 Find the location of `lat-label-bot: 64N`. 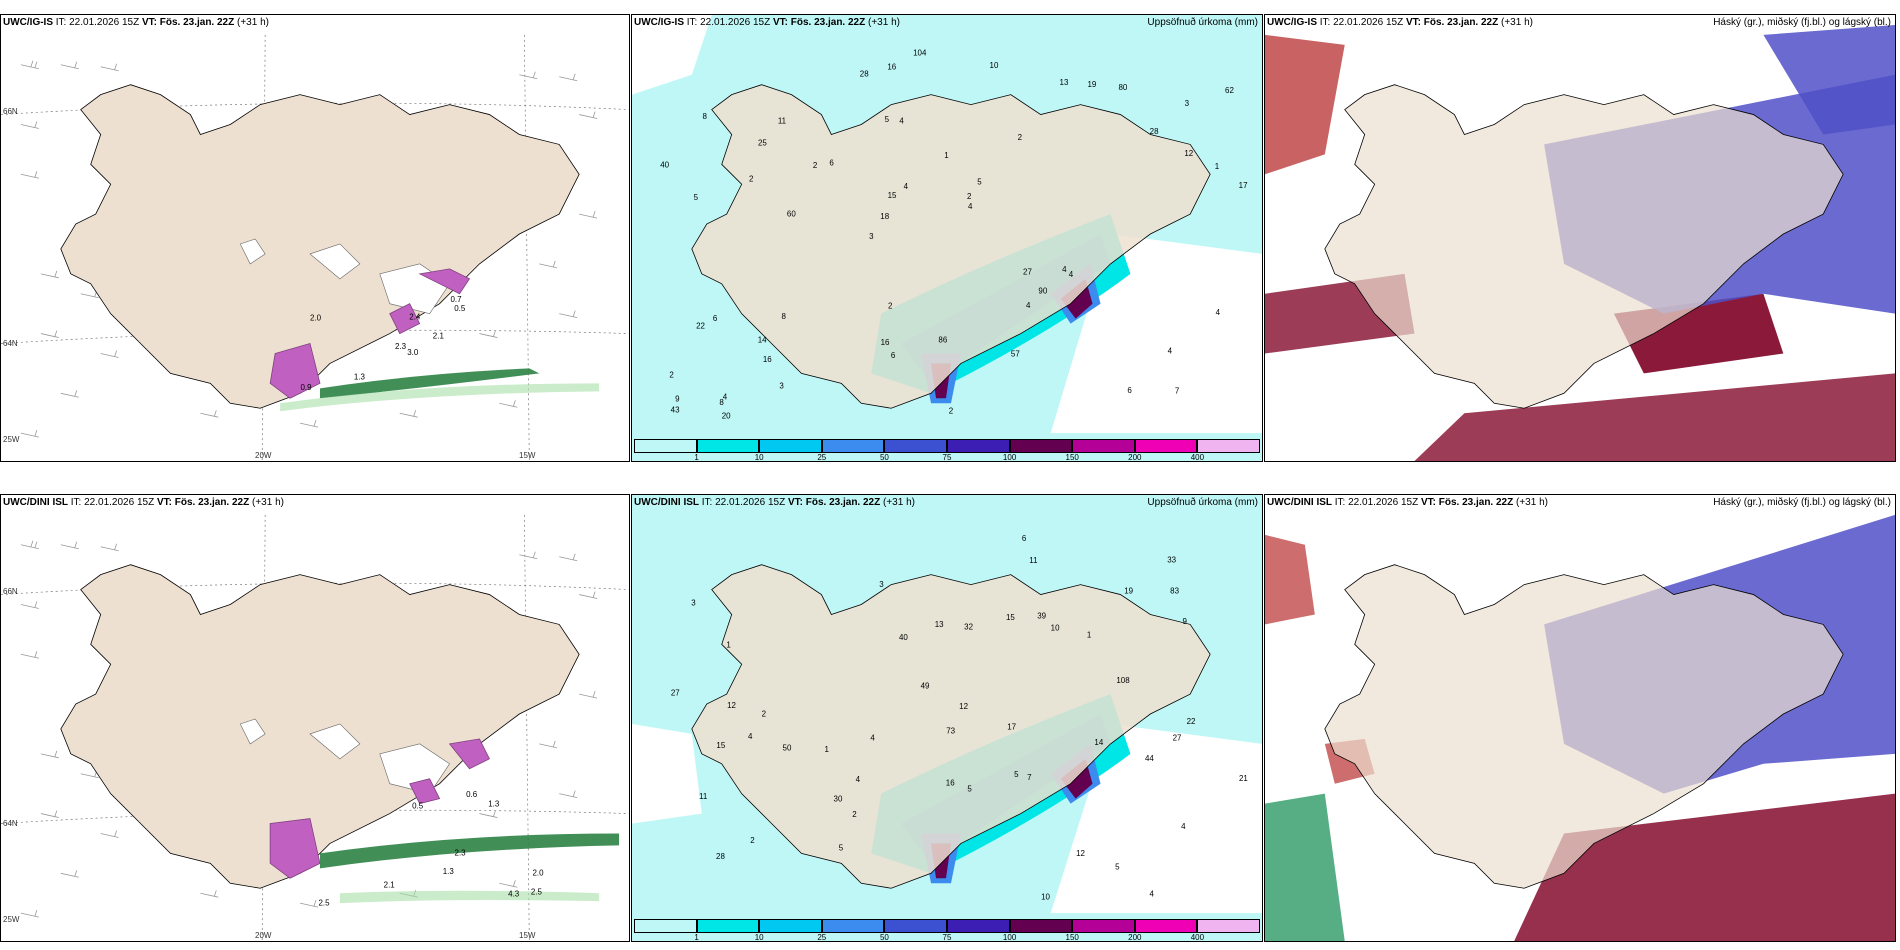

lat-label-bot: 64N is located at coordinates (10, 343).